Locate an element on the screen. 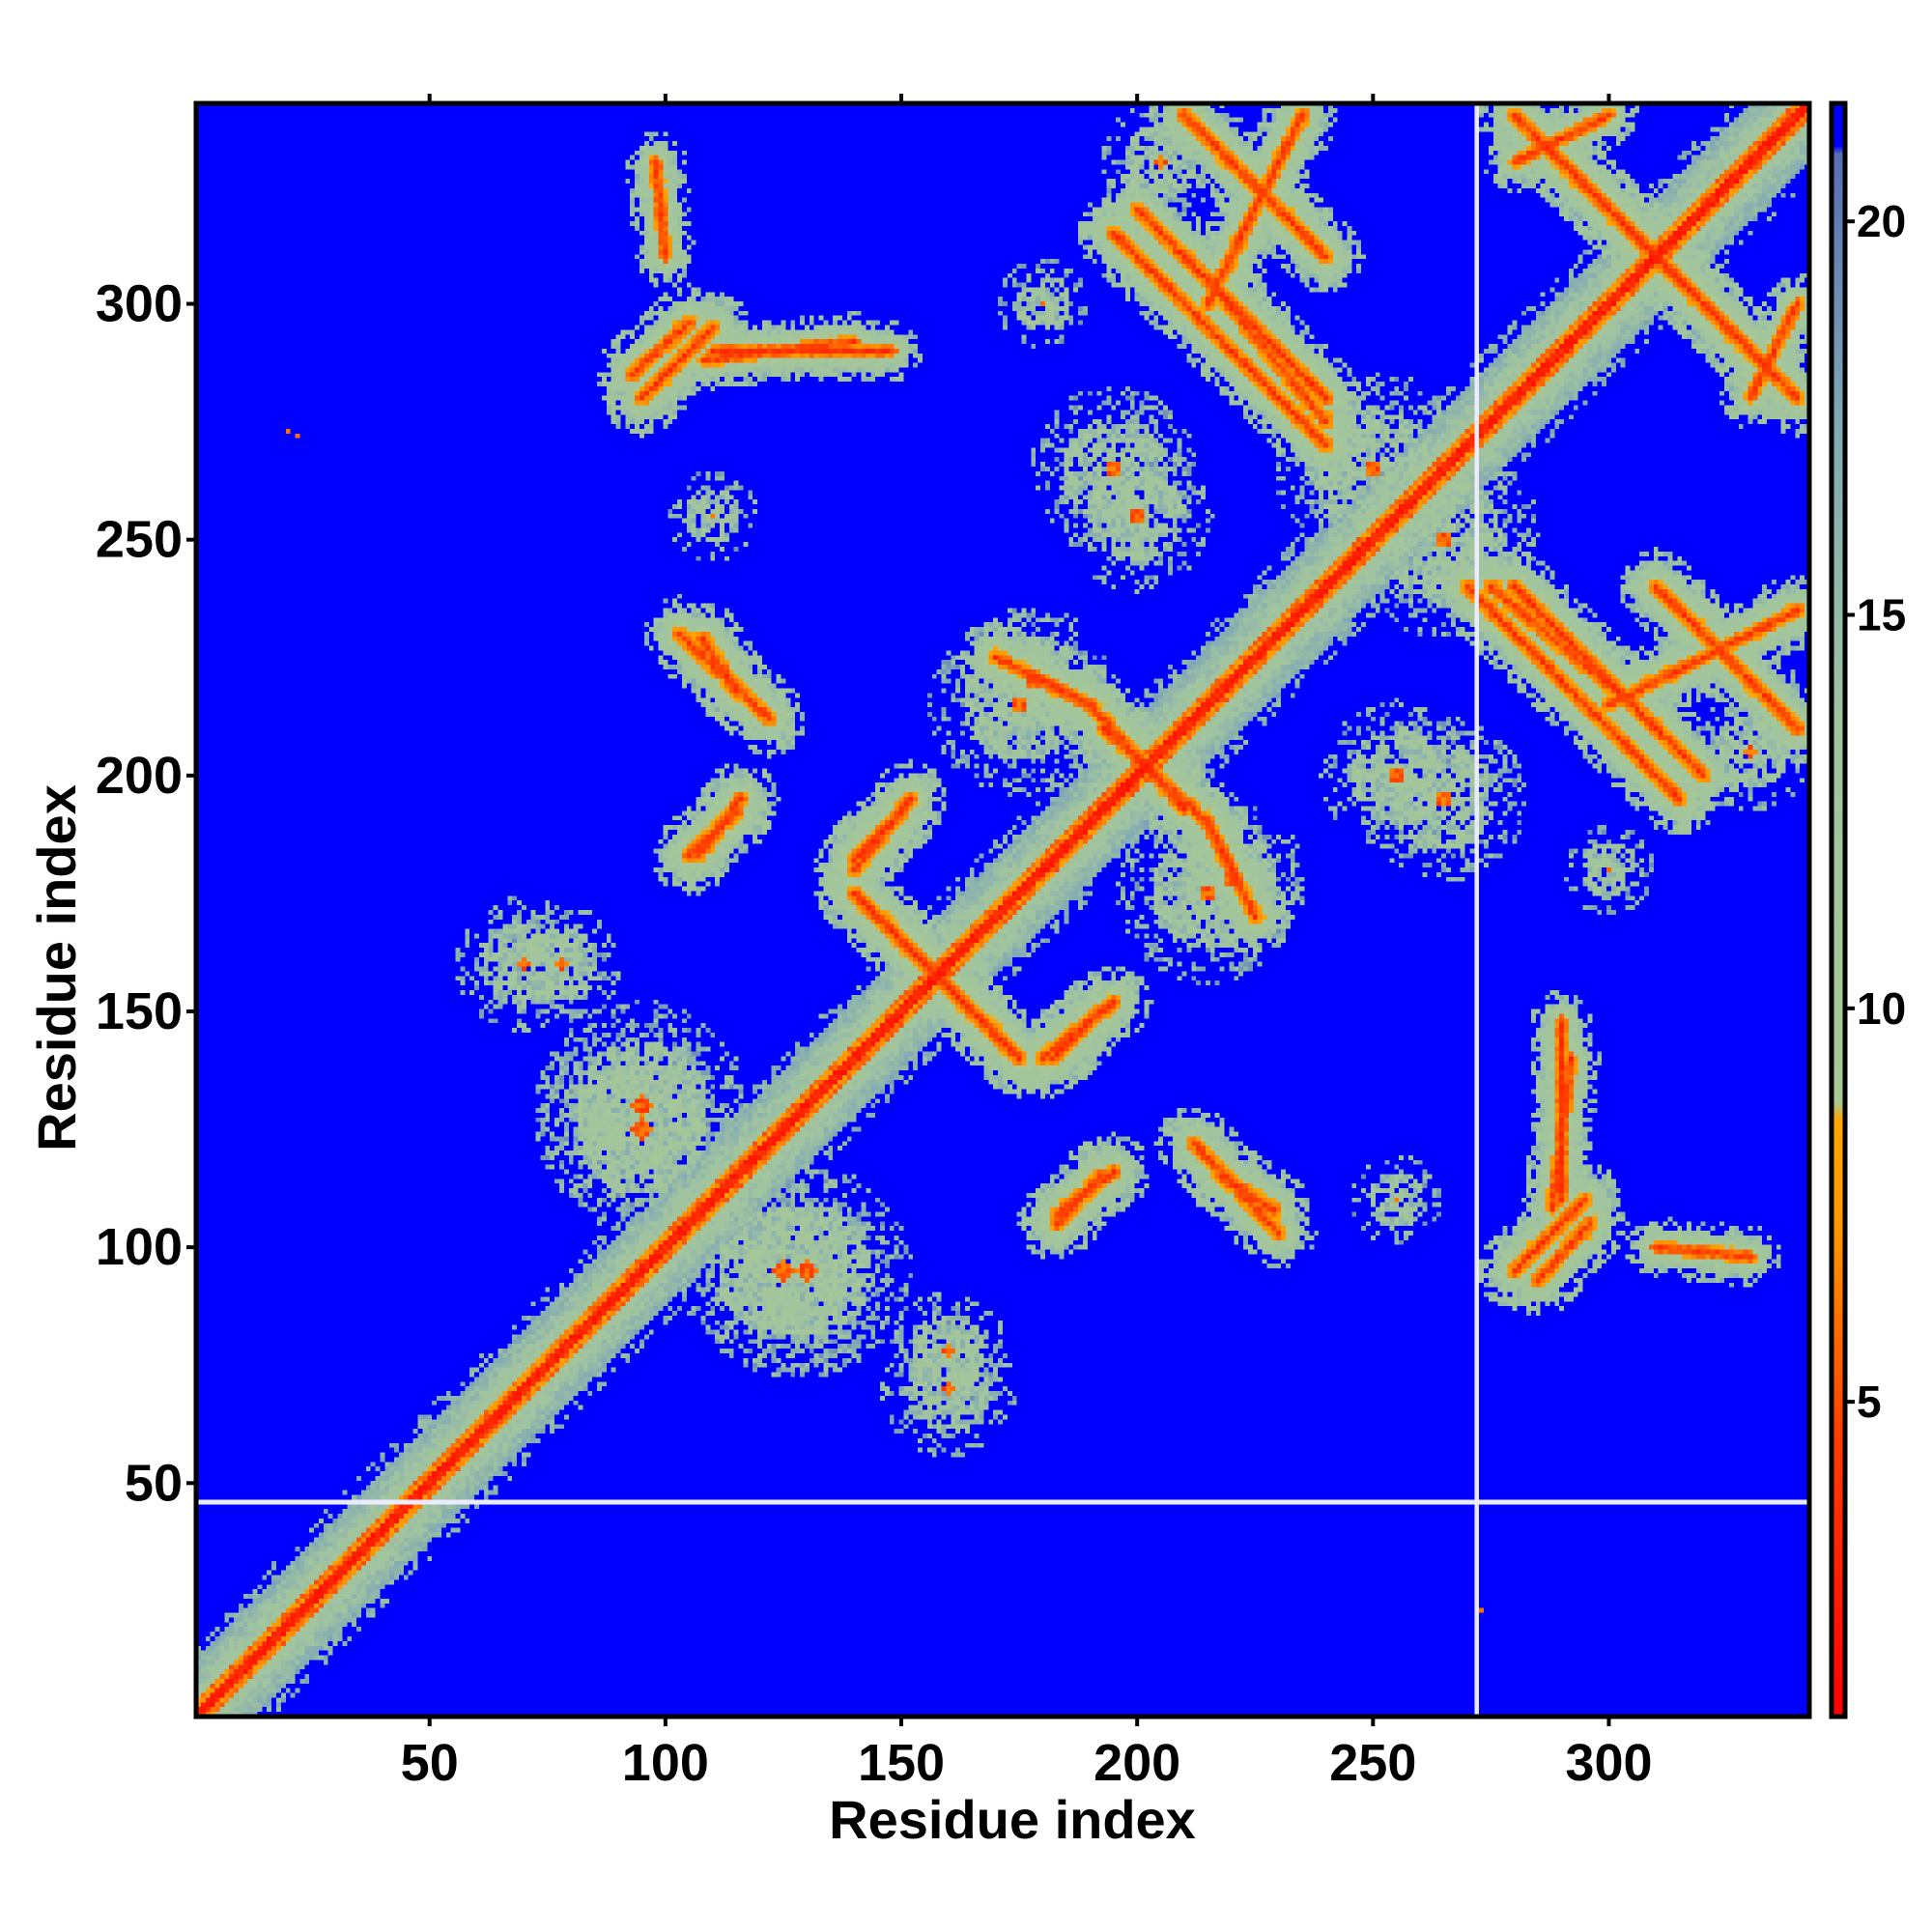 Image resolution: width=1932 pixels, height=1932 pixels. y-tick-label: 250 is located at coordinates (139, 540).